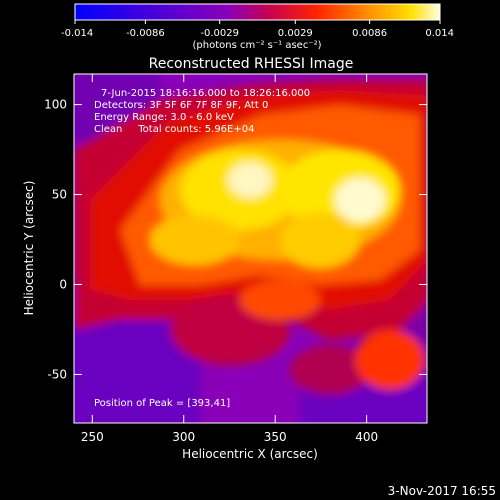  I want to click on footer-date: 3-Nov-2017 16:55, so click(442, 491).